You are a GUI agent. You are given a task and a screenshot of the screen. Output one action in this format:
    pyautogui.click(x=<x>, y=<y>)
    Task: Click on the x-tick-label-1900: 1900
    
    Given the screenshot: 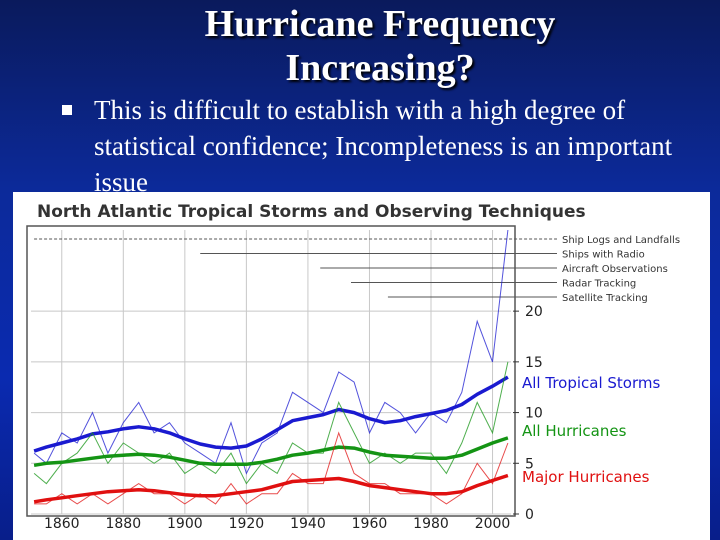 What is the action you would take?
    pyautogui.click(x=185, y=524)
    